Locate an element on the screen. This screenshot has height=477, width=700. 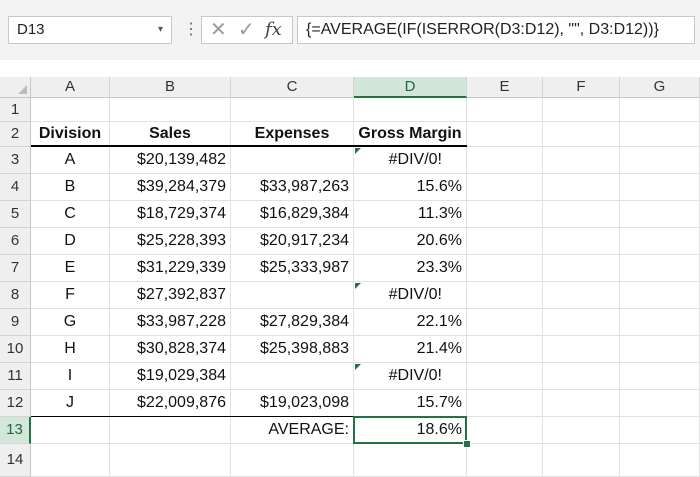
cell-a2: Division is located at coordinates (70, 134).